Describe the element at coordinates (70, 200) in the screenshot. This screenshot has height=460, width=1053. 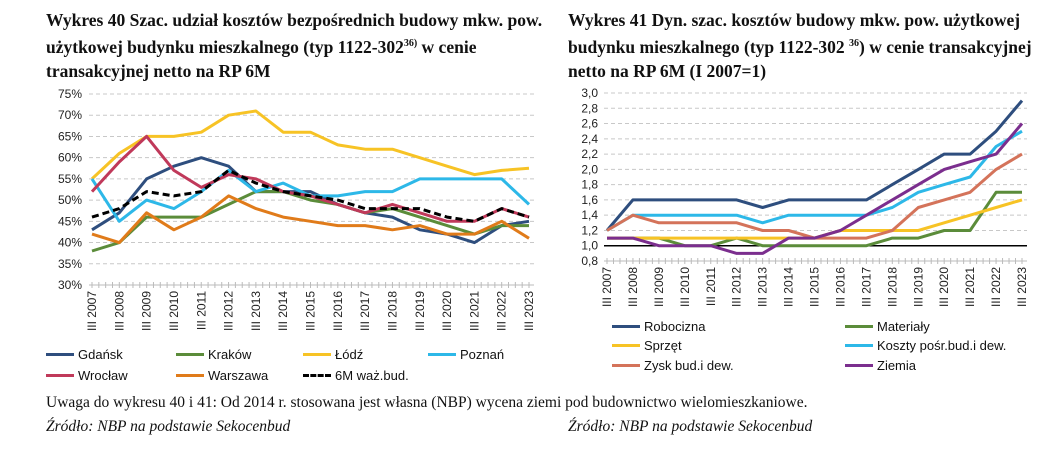
I see `y-tick-label: 50%` at that location.